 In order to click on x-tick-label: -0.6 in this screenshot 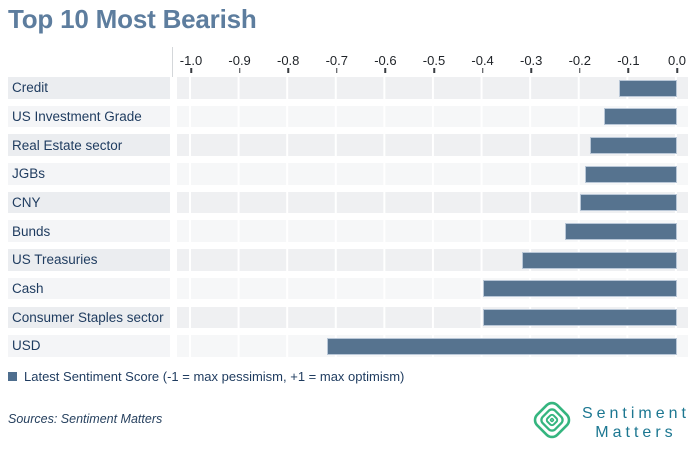, I will do `click(385, 60)`.